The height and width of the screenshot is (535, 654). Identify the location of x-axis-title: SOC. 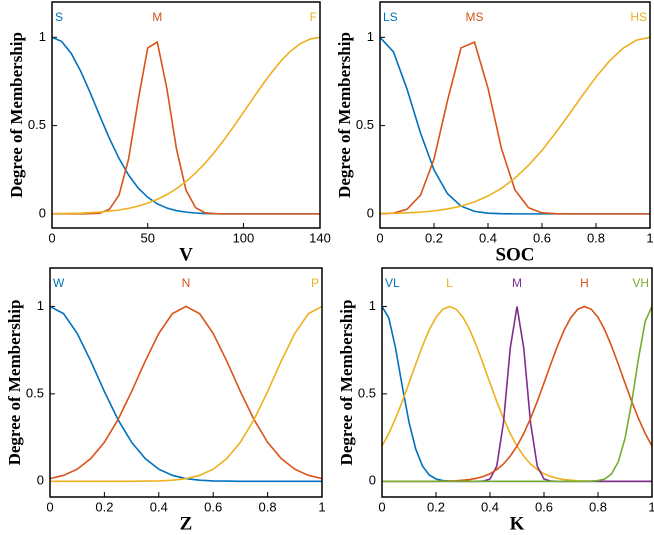
(514, 254).